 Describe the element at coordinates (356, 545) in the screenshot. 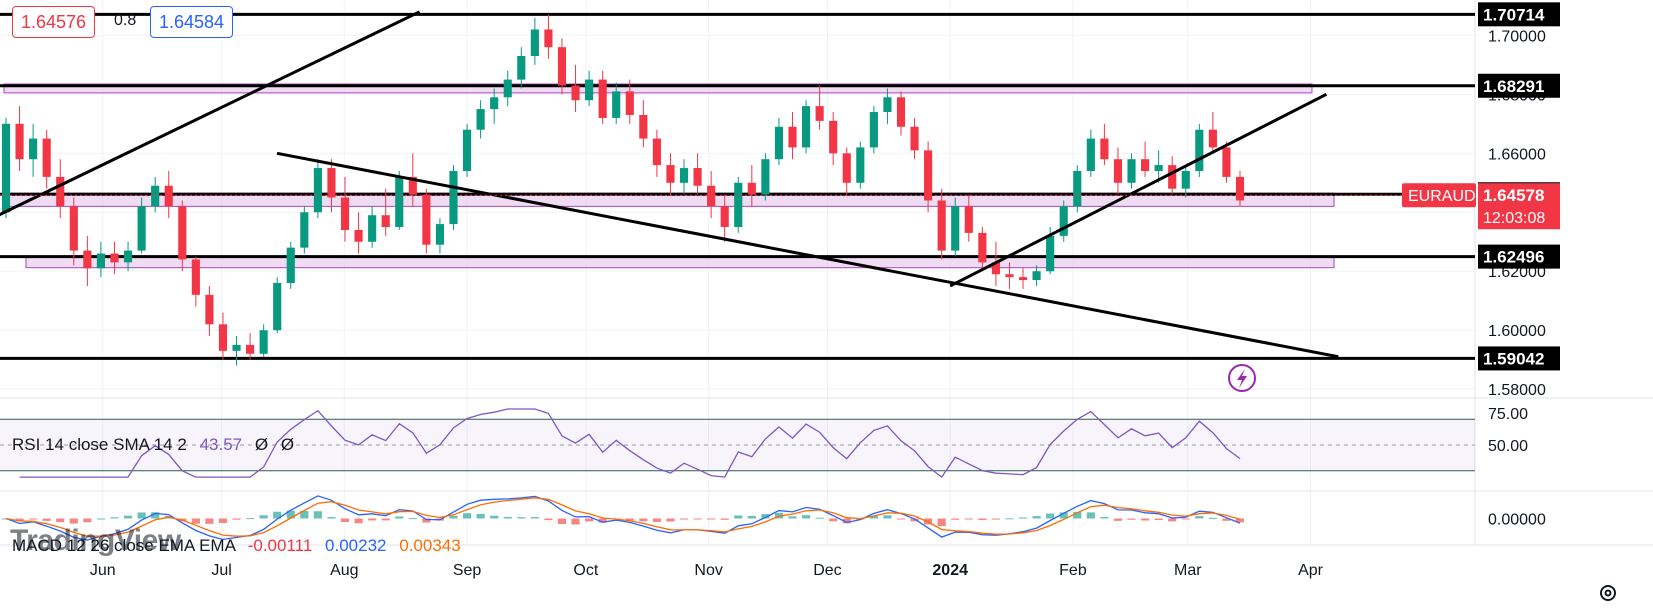

I see `macd-line-value: 0.00232` at that location.